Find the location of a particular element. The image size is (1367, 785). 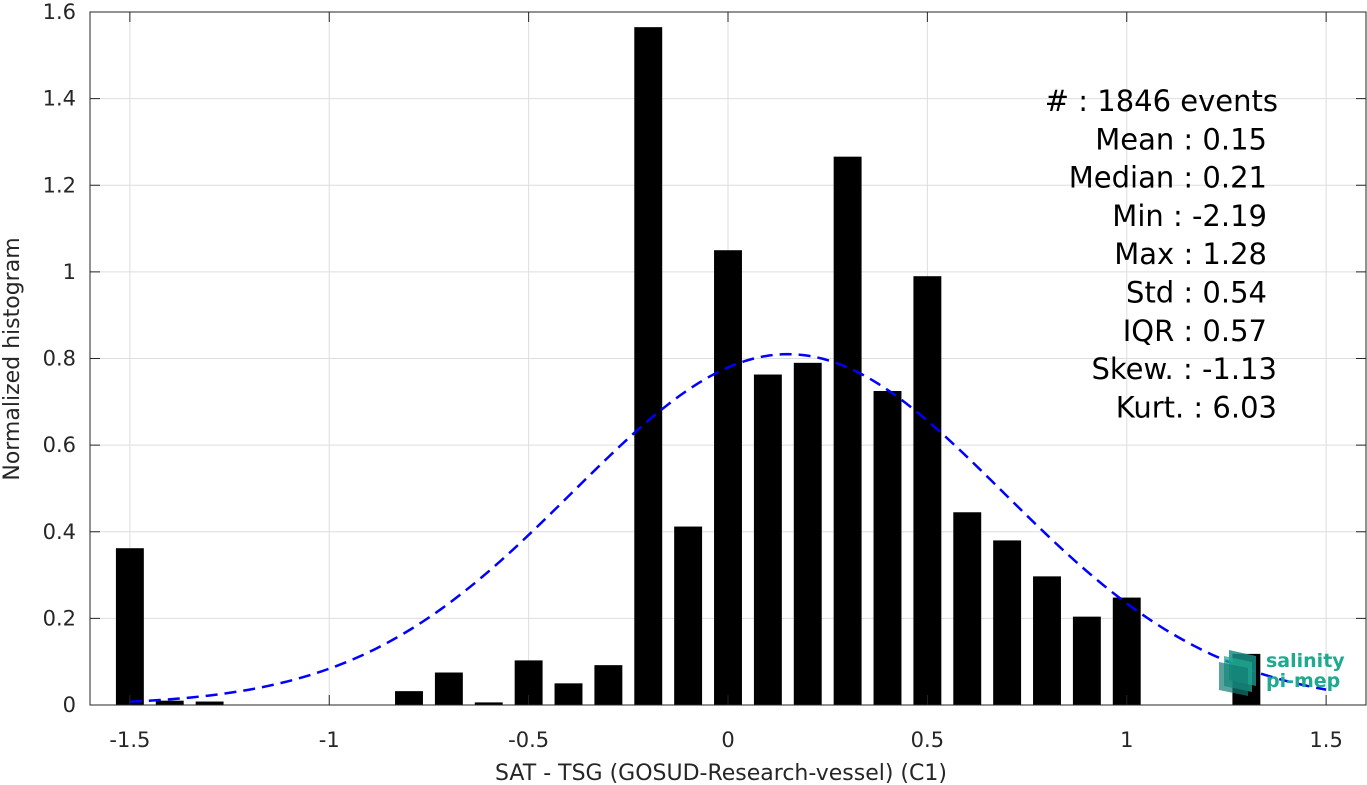

logo-line1: salinity is located at coordinates (1305, 661).